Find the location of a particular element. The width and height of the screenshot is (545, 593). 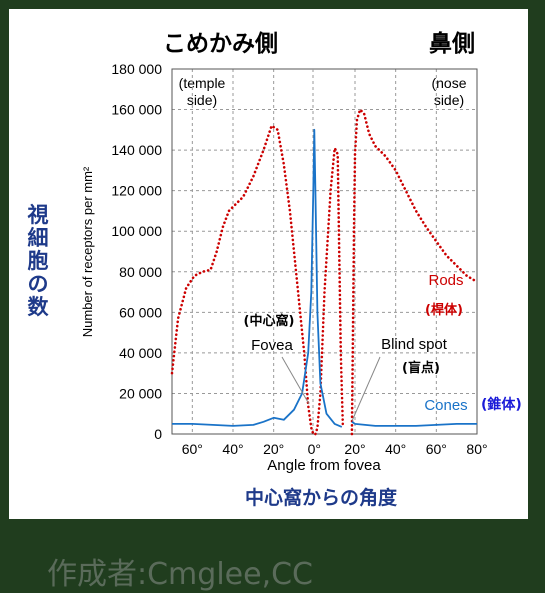

y-axis-label: Number of receptors per mm² is located at coordinates (87, 251).